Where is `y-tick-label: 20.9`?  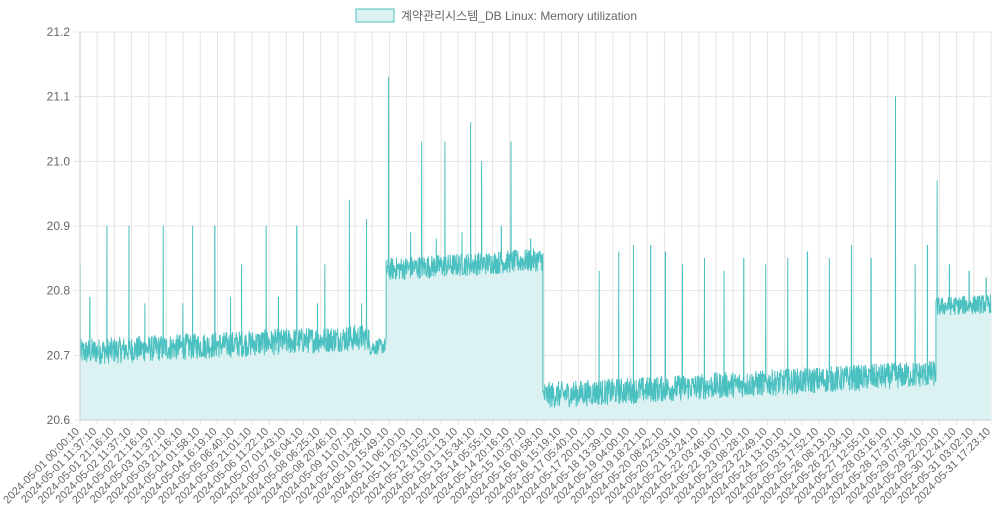
y-tick-label: 20.9 is located at coordinates (59, 226).